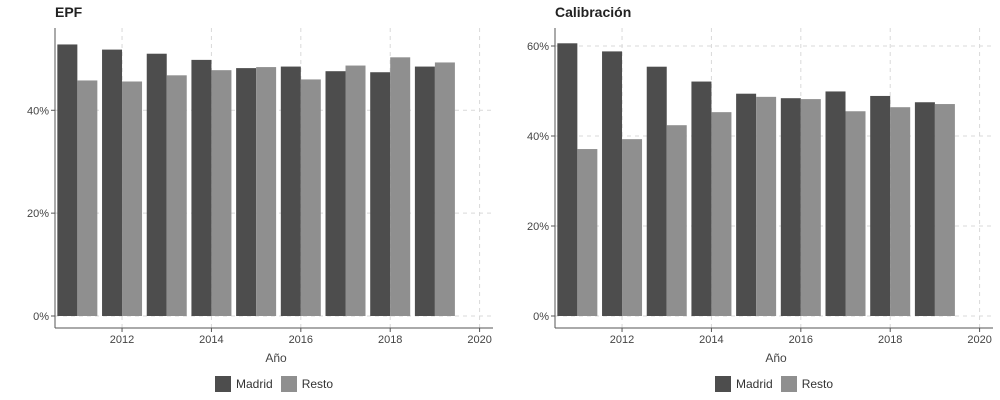 The height and width of the screenshot is (400, 1000). I want to click on y-tick-label: 60%, so click(538, 47).